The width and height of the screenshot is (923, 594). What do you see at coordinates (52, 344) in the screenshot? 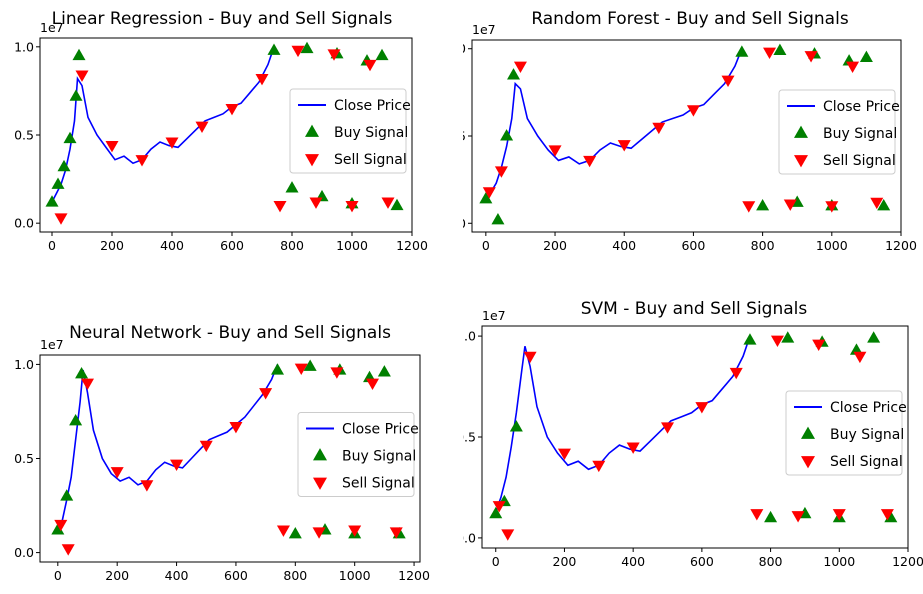
I see `y-axis-multiplier: 1e7` at bounding box center [52, 344].